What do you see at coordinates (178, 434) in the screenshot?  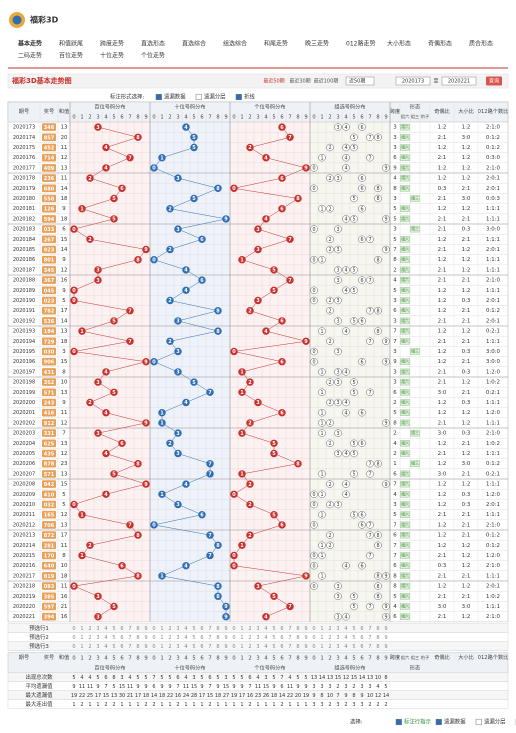 I see `ball-number: 3` at bounding box center [178, 434].